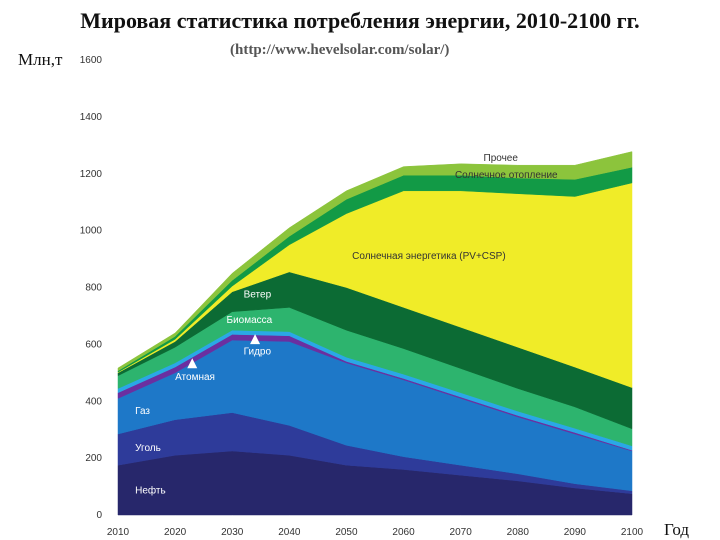 Image resolution: width=720 pixels, height=540 pixels. What do you see at coordinates (93, 401) in the screenshot?
I see `y-tick-label: 400` at bounding box center [93, 401].